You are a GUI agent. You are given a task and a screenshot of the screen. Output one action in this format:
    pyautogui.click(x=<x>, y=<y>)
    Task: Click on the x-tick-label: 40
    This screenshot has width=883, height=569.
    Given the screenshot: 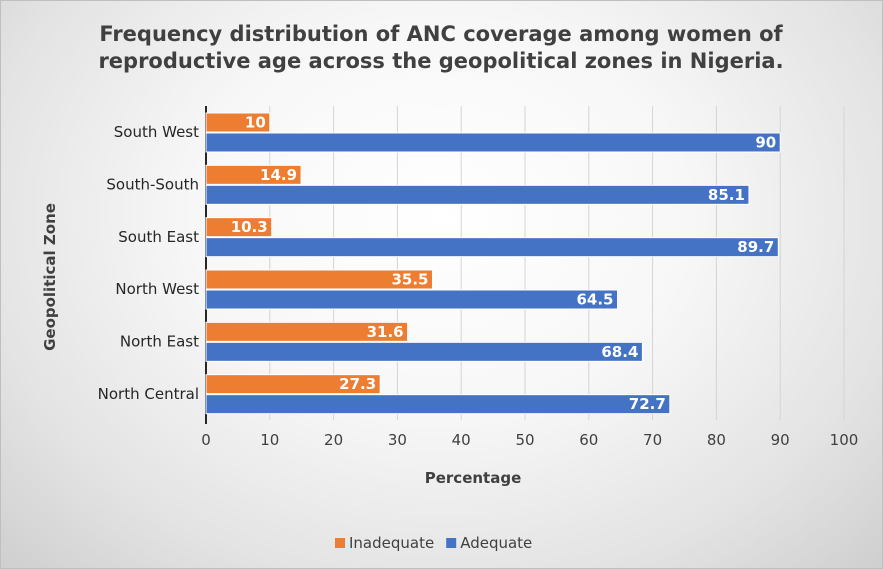 What is the action you would take?
    pyautogui.click(x=461, y=440)
    